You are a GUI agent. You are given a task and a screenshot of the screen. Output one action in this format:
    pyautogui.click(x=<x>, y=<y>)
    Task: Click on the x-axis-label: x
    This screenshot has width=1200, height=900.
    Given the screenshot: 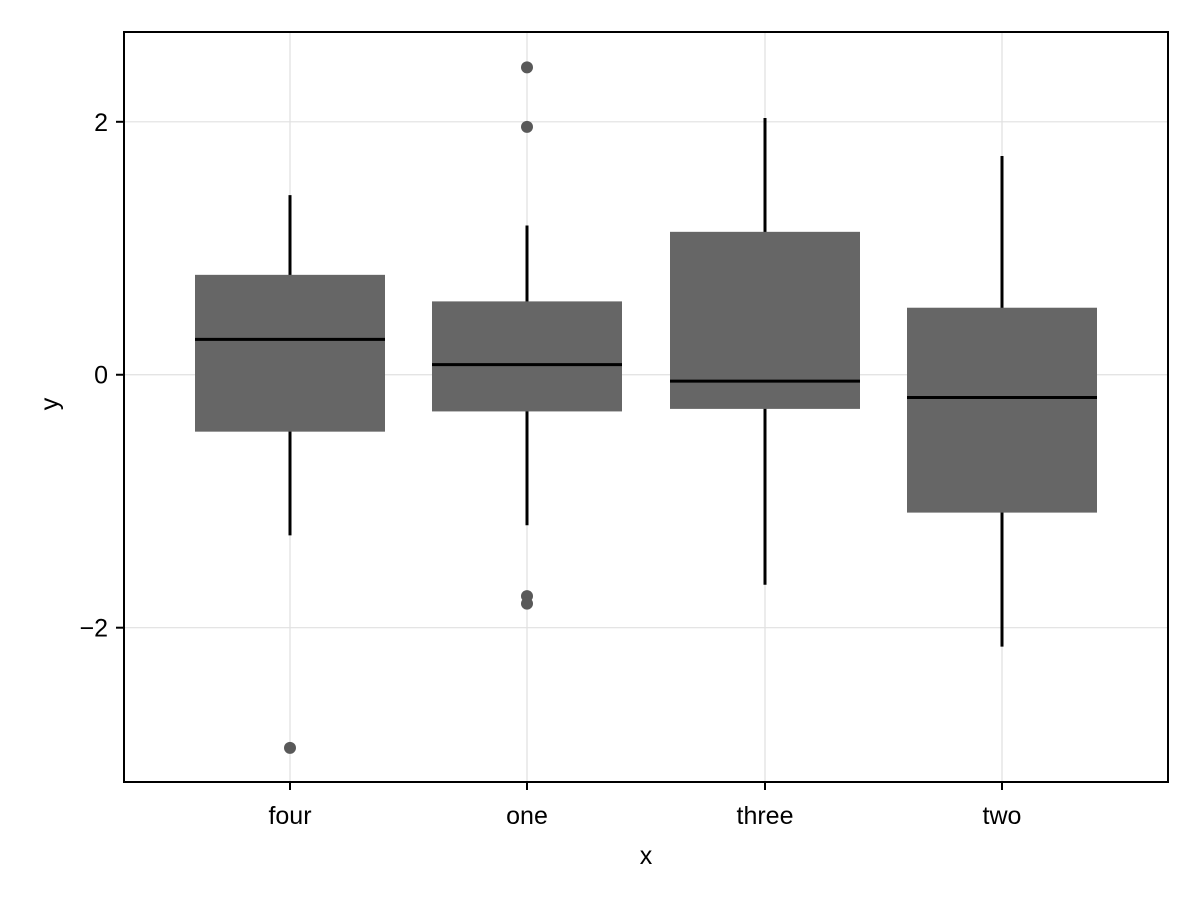 What is the action you would take?
    pyautogui.click(x=646, y=856)
    